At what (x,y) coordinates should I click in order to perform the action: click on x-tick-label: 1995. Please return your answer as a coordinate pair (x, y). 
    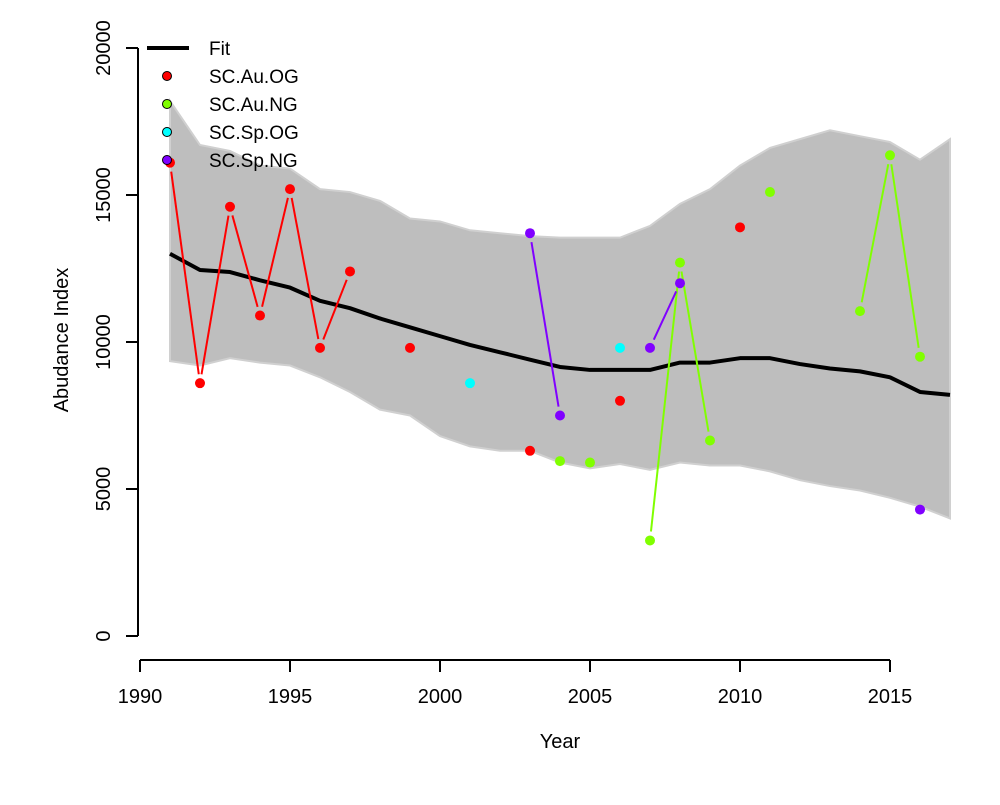
    Looking at the image, I should click on (290, 697).